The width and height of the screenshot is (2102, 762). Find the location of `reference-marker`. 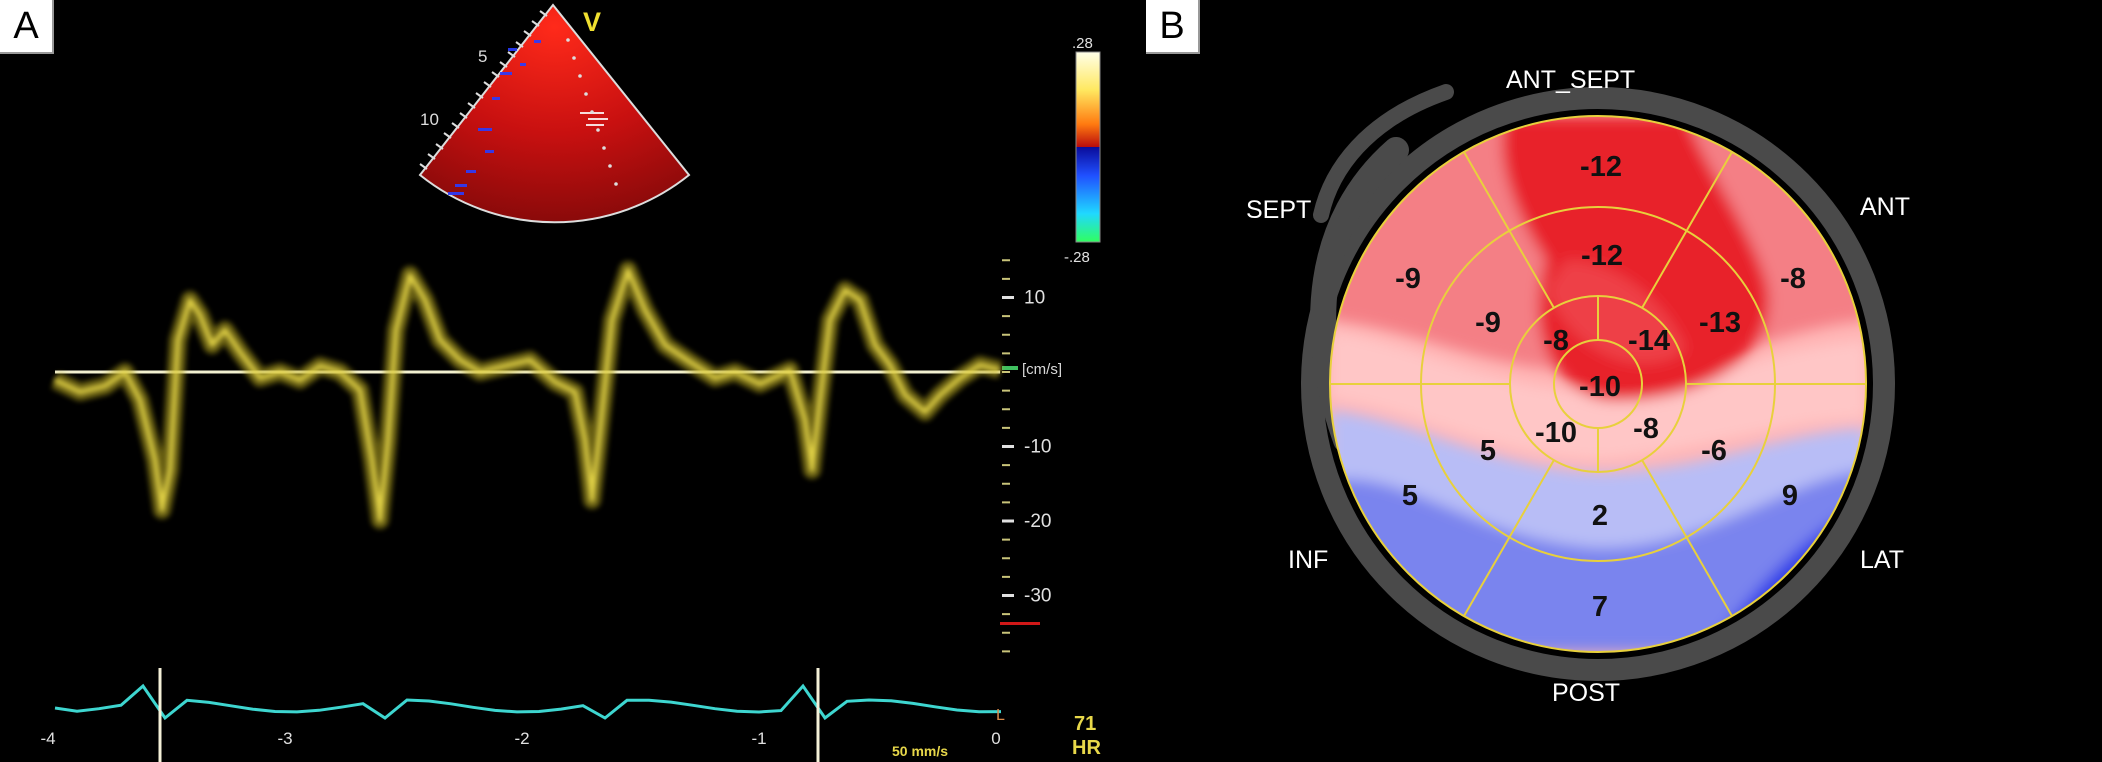

reference-marker is located at coordinates (1020, 623).